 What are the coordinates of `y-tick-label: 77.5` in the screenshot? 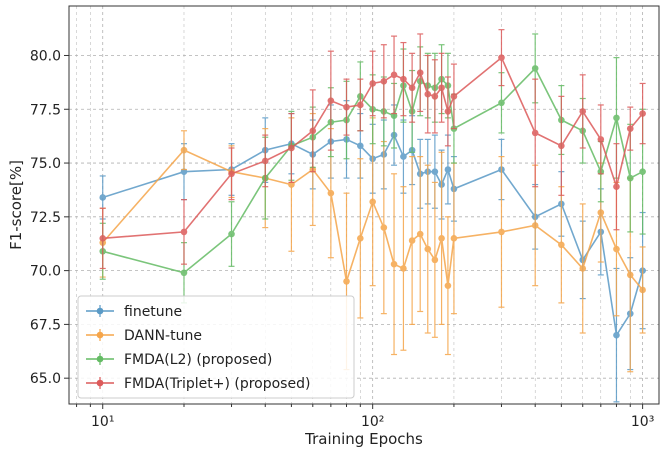 It's located at (45, 110).